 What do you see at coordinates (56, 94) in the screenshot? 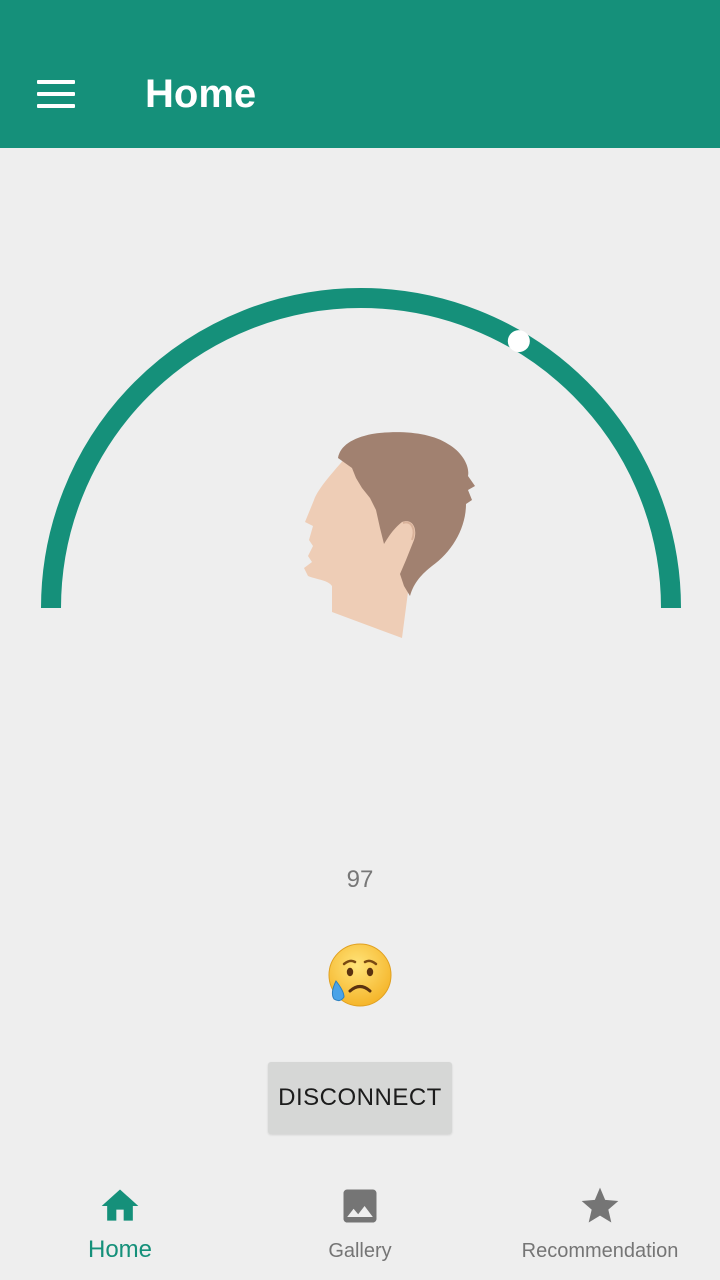
I see `hamburger-menu-icon` at bounding box center [56, 94].